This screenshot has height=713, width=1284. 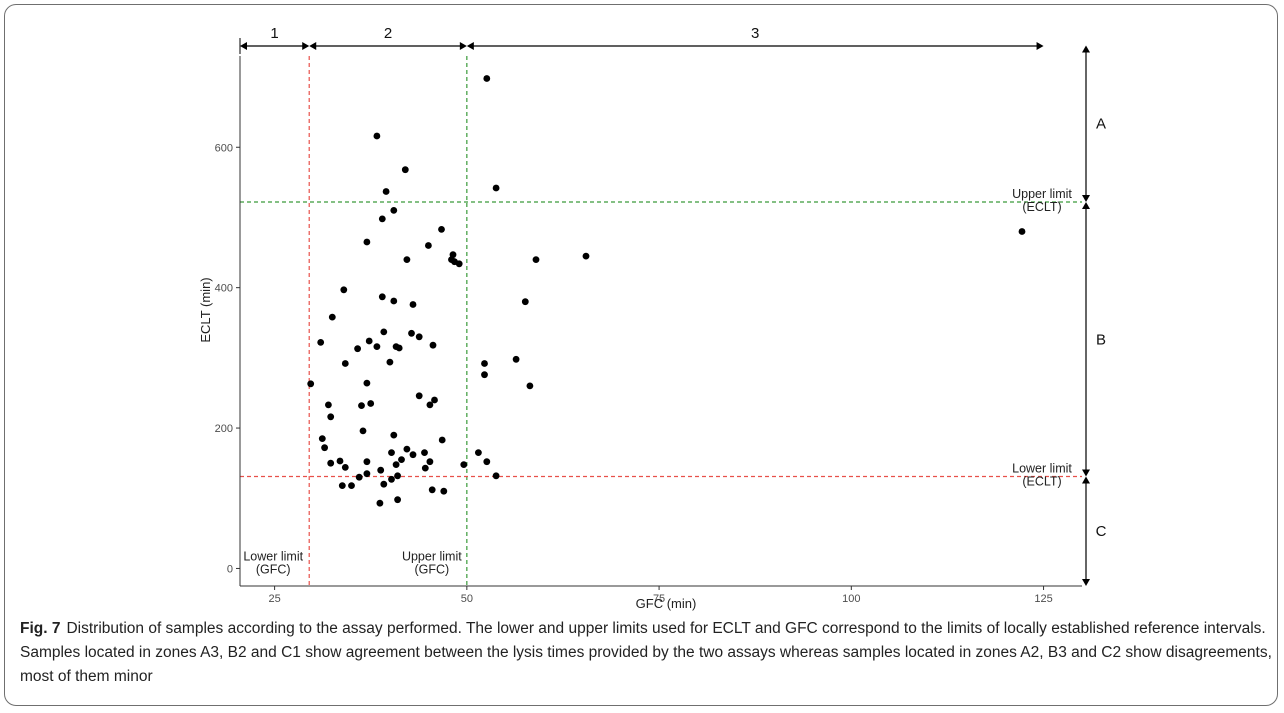 I want to click on y-tick-label: 600, so click(x=224, y=148).